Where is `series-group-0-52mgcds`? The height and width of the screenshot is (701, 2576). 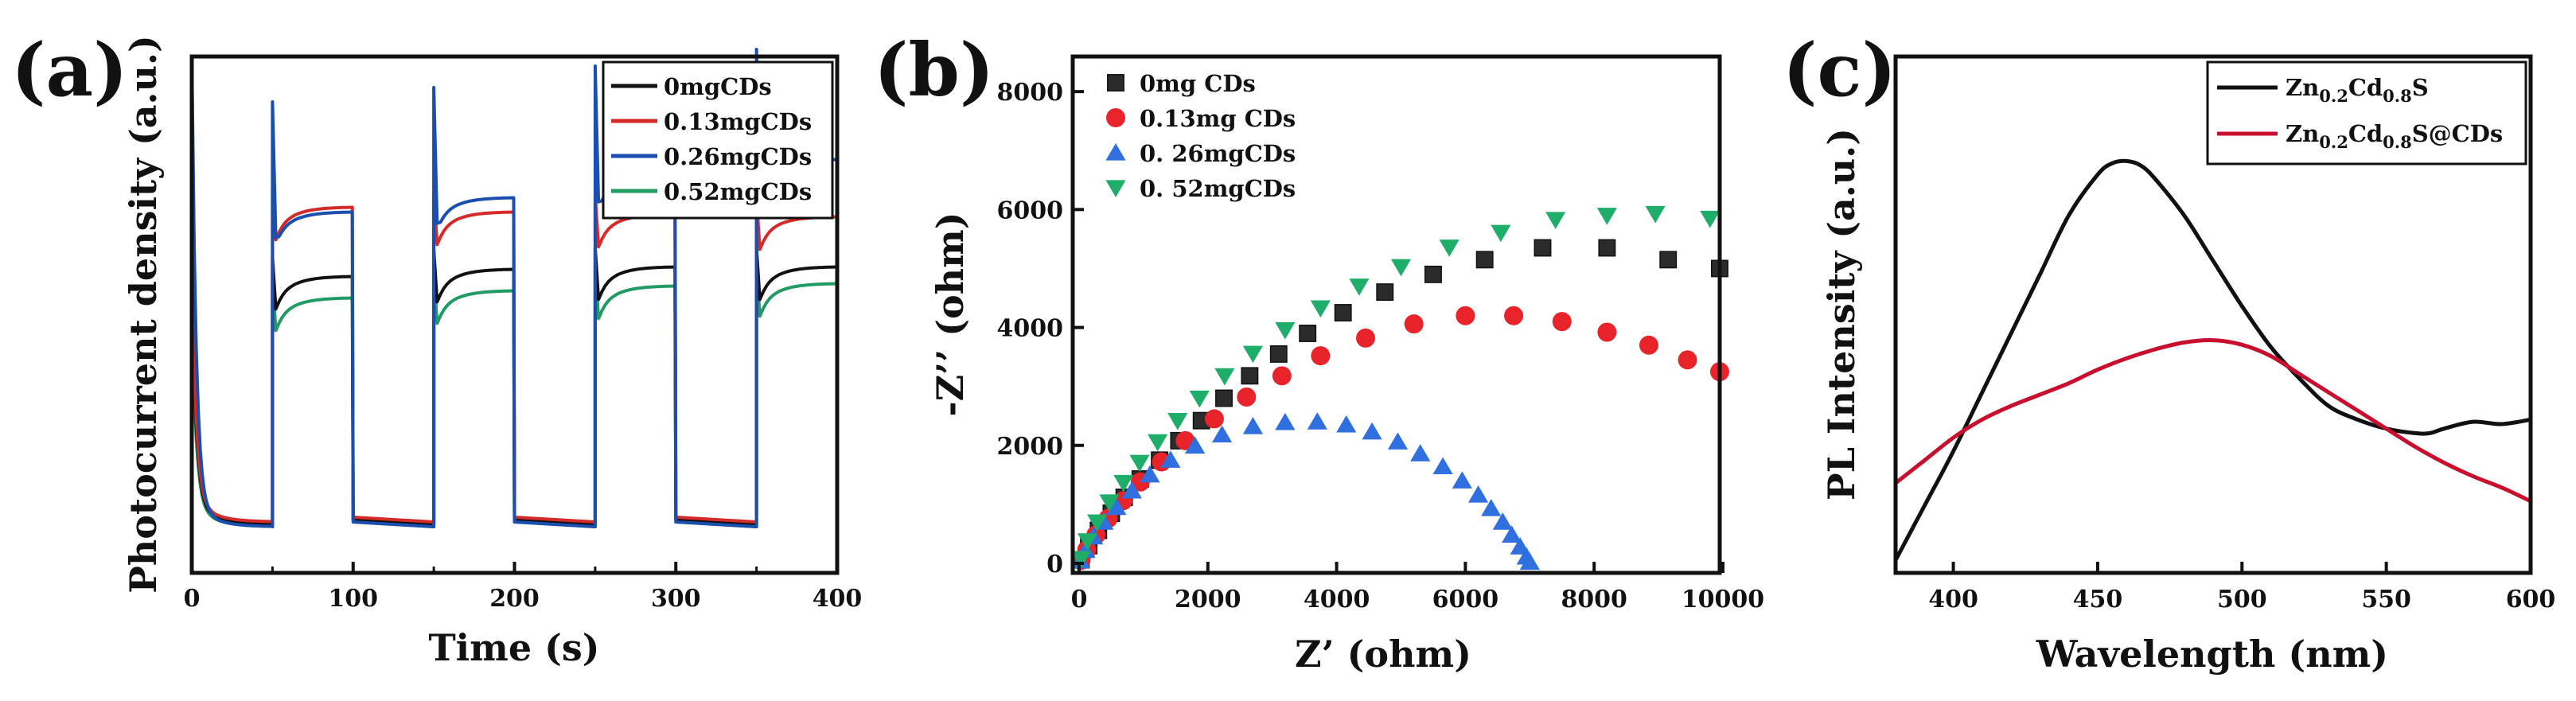 series-group-0-52mgcds is located at coordinates (1395, 387).